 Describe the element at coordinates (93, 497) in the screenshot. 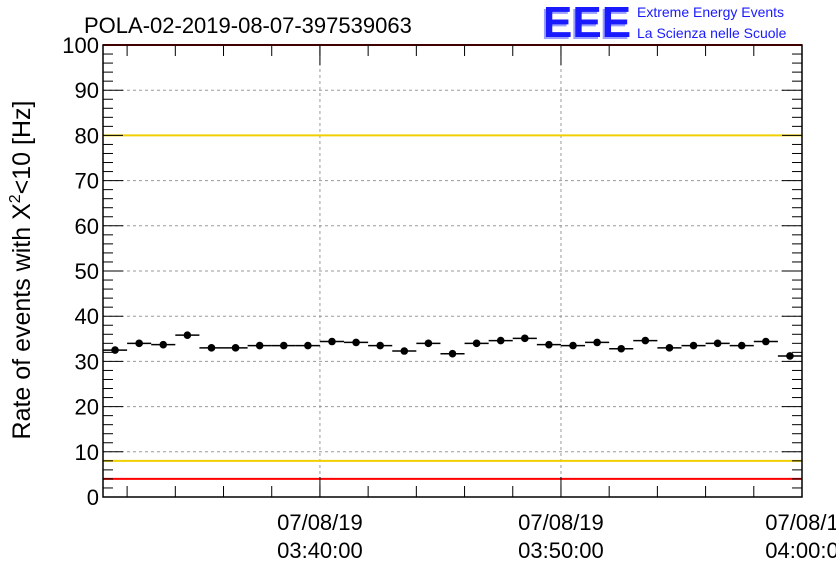

I see `y-tick-label: 0` at that location.